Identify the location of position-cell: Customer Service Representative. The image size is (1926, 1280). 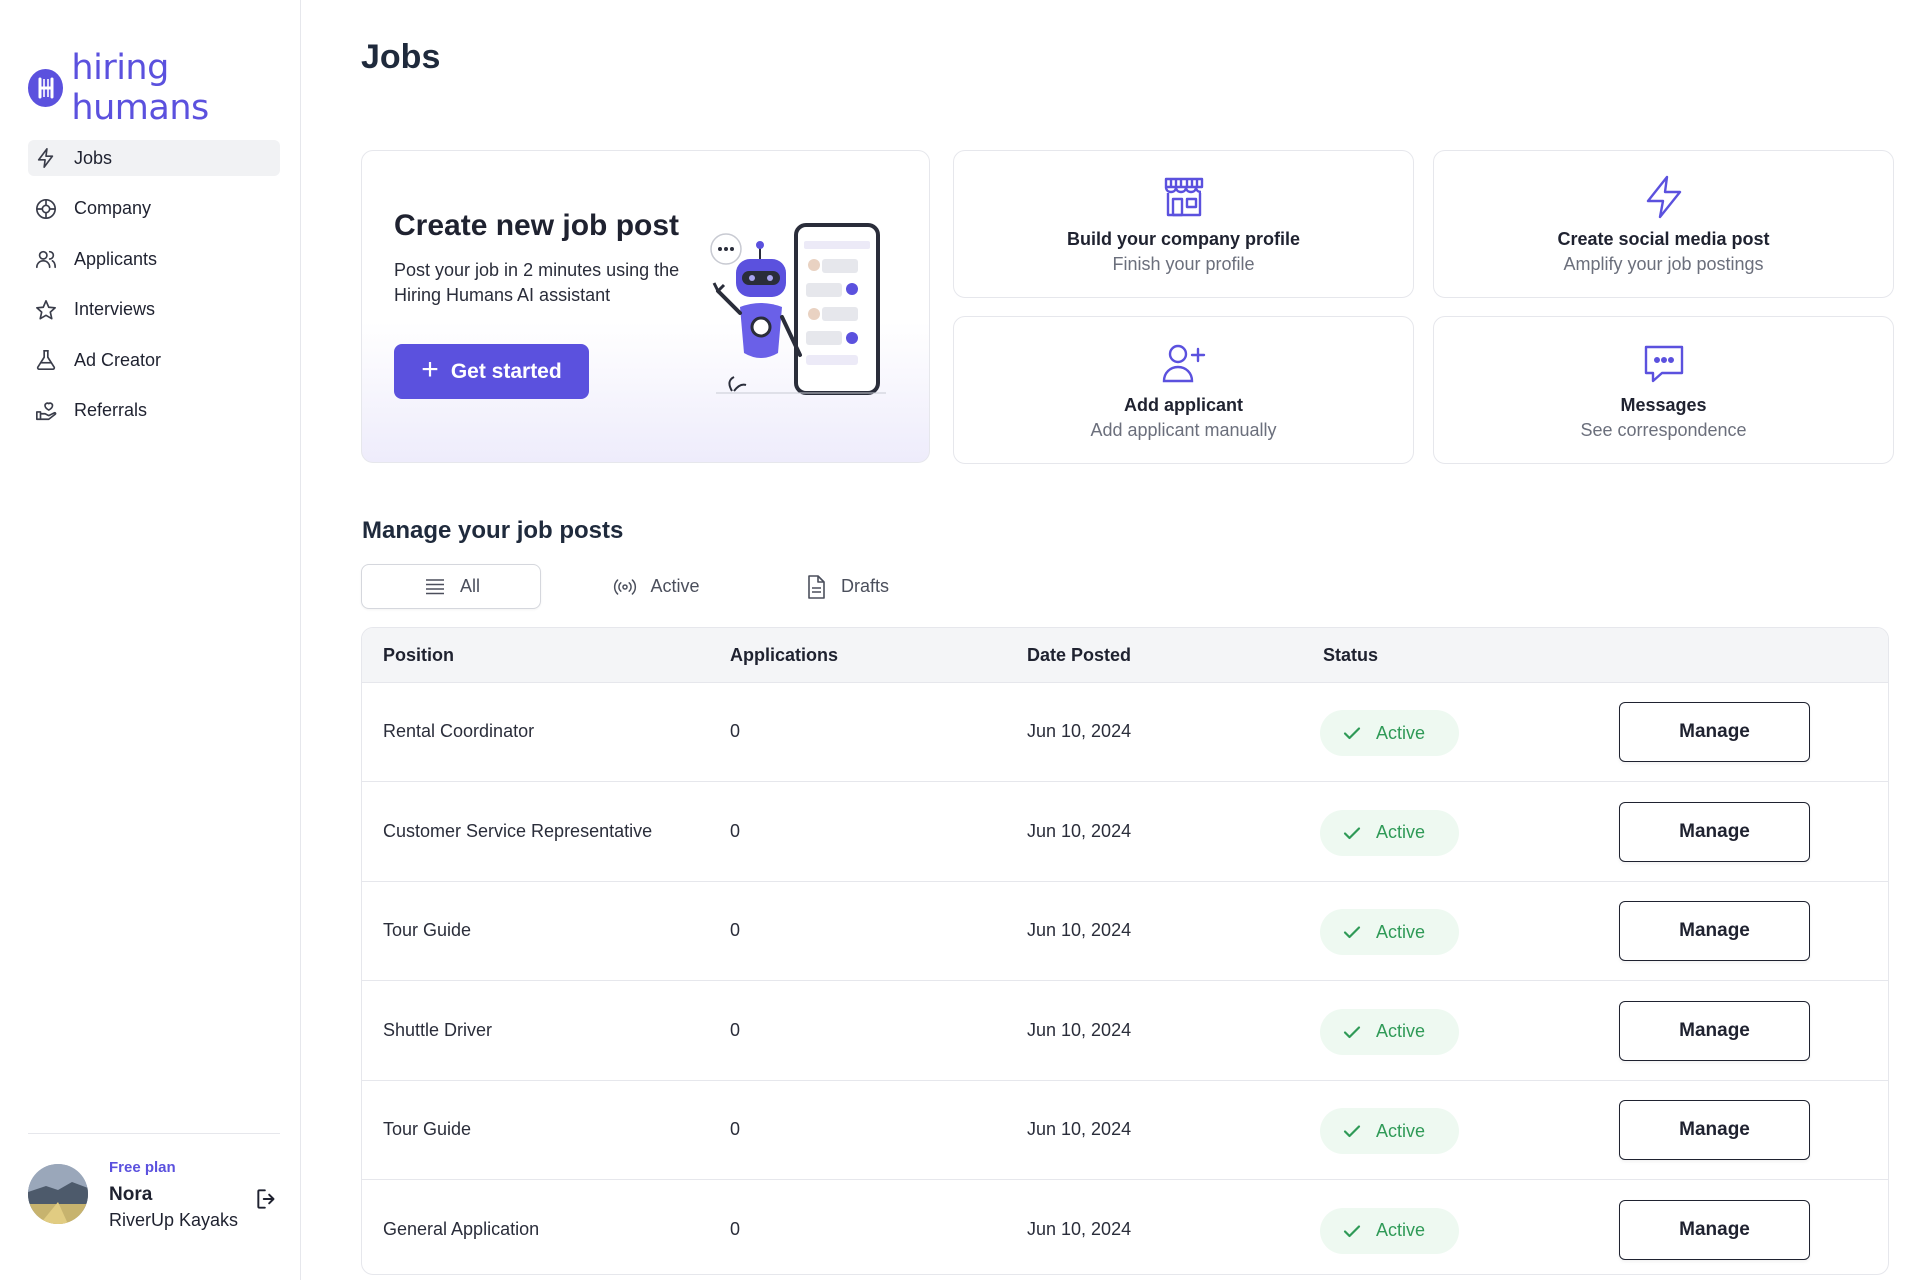
(518, 830).